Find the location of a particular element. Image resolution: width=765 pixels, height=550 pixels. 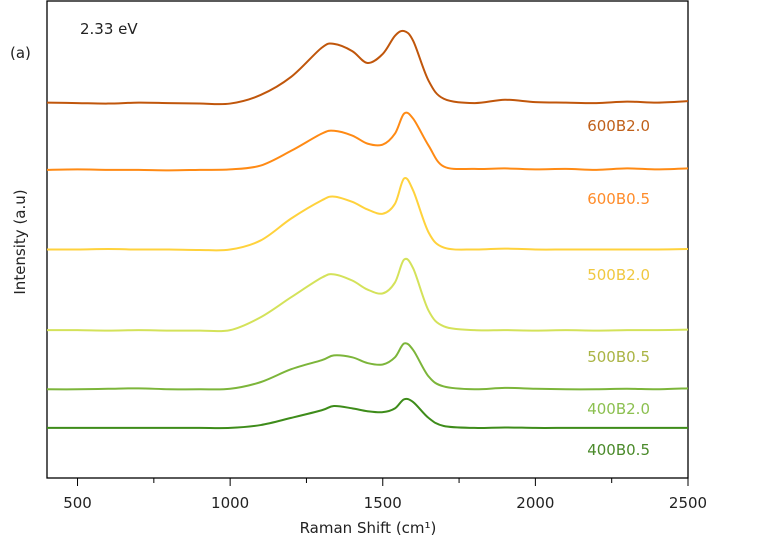

series-line-500B0.5 is located at coordinates (367, 295).